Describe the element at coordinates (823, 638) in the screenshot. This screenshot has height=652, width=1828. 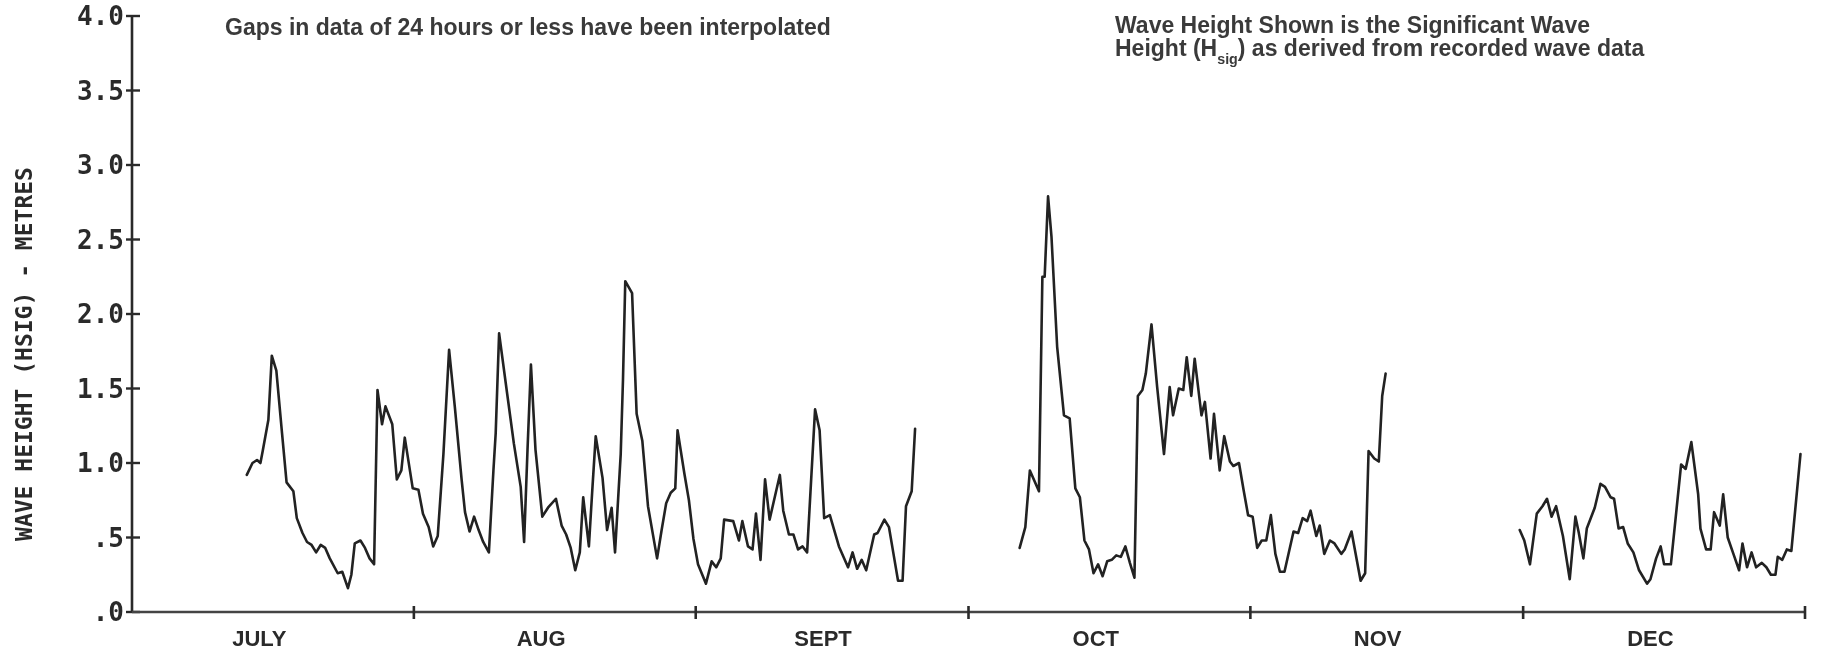
I see `x-tick-label: SEPT` at that location.